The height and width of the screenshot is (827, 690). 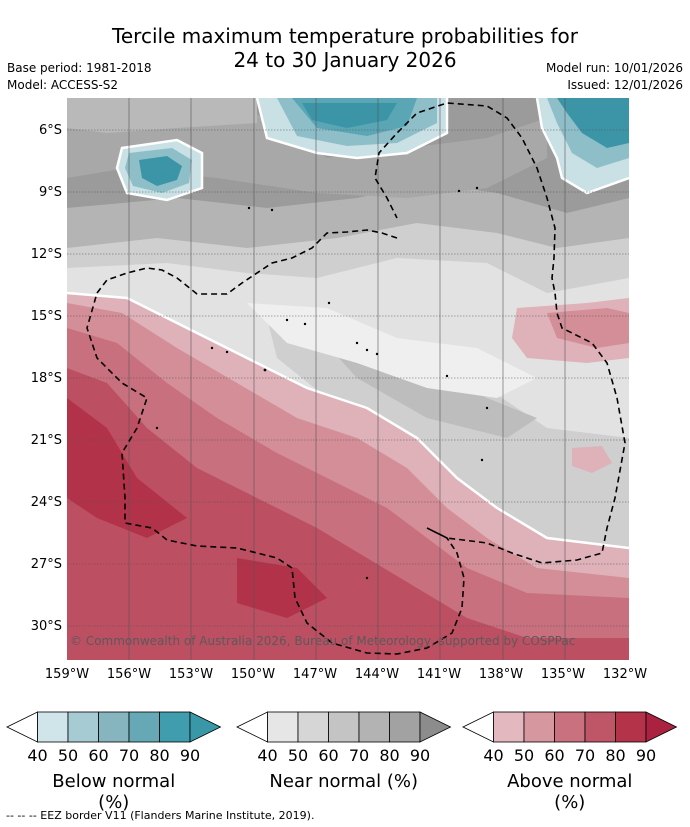 I want to click on colorbar-2-label: Above normal (%), so click(x=570, y=792).